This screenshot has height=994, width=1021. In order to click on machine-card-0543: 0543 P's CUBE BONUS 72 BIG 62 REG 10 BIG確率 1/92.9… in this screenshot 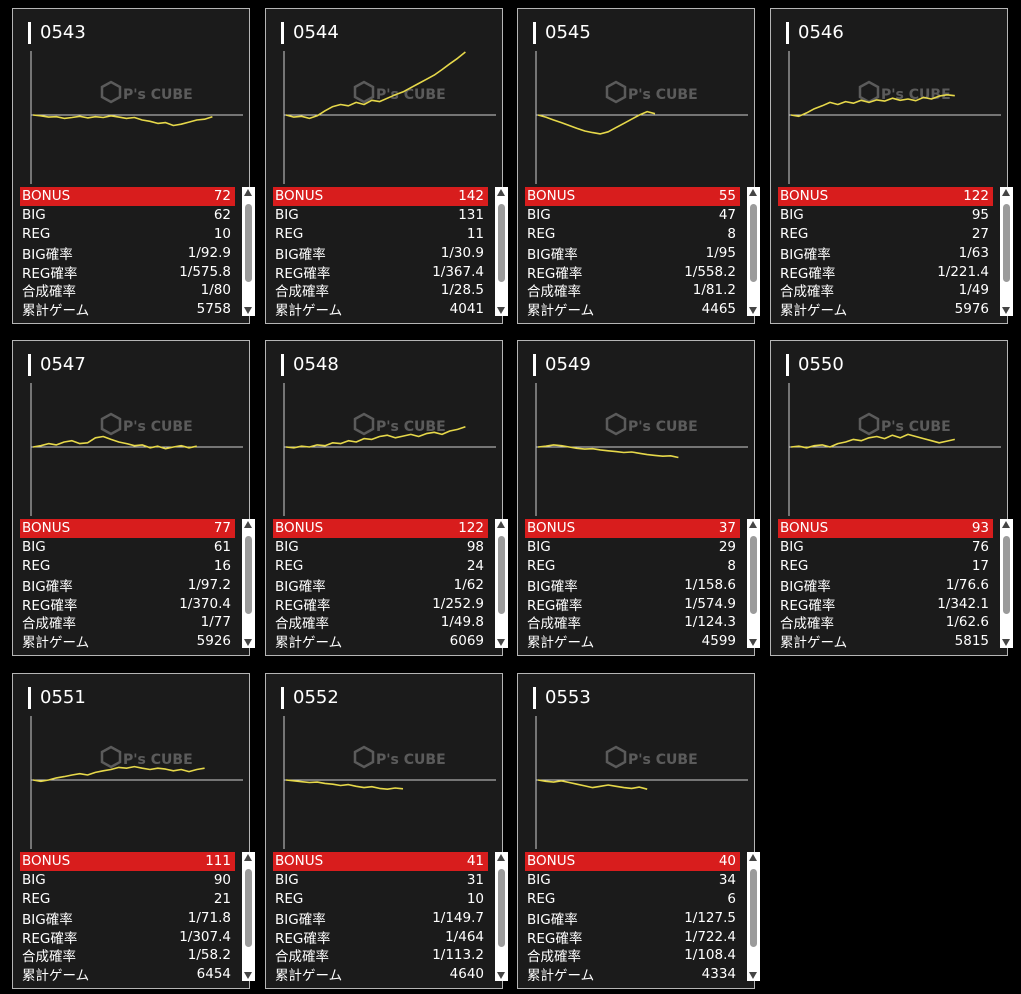, I will do `click(133, 166)`.